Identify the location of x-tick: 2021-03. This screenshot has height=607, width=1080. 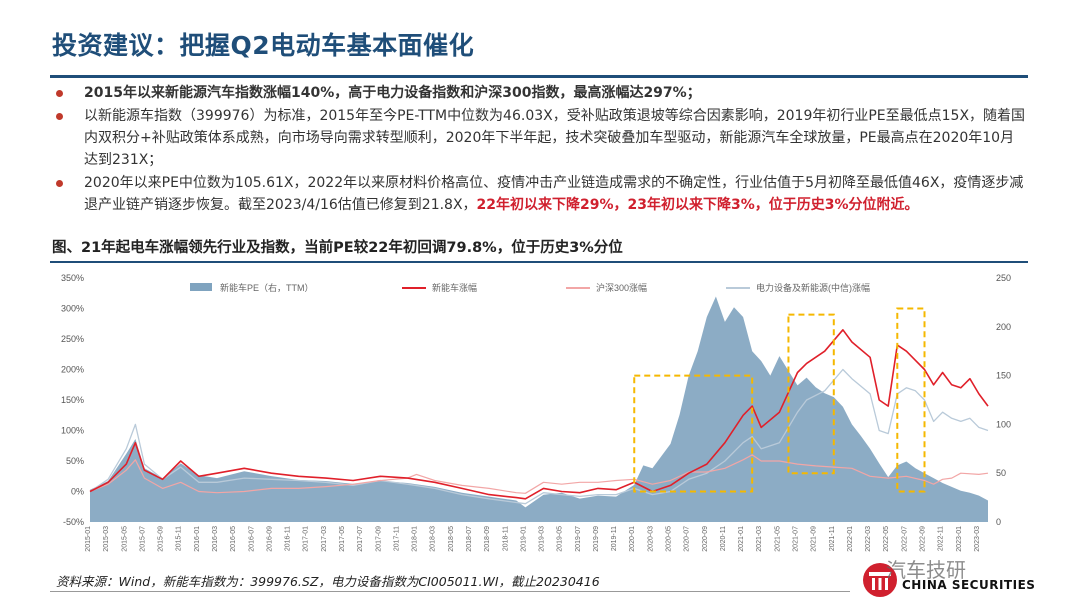
(759, 539).